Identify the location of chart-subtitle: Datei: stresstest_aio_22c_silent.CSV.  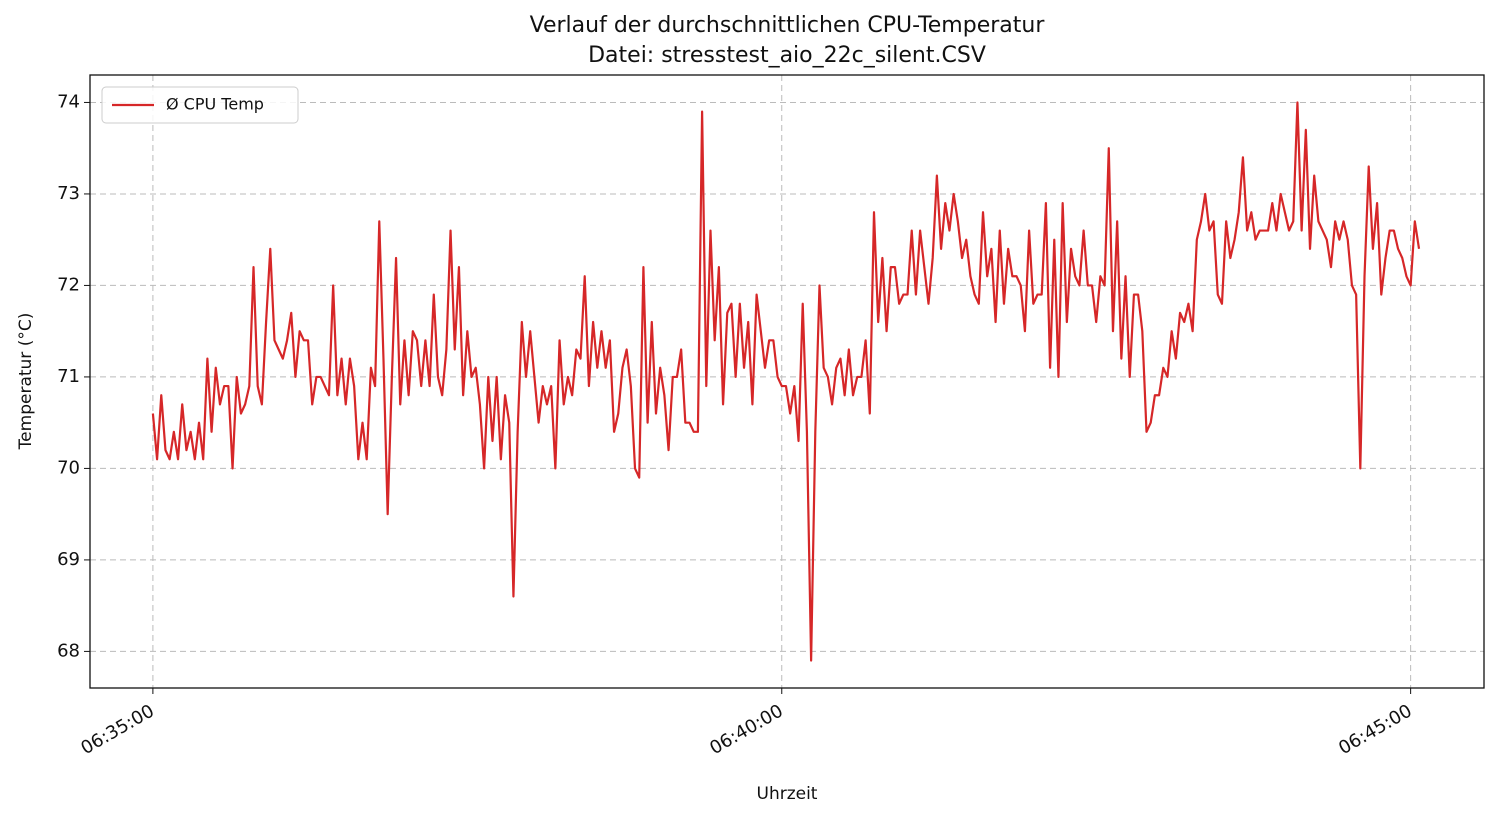
(787, 55).